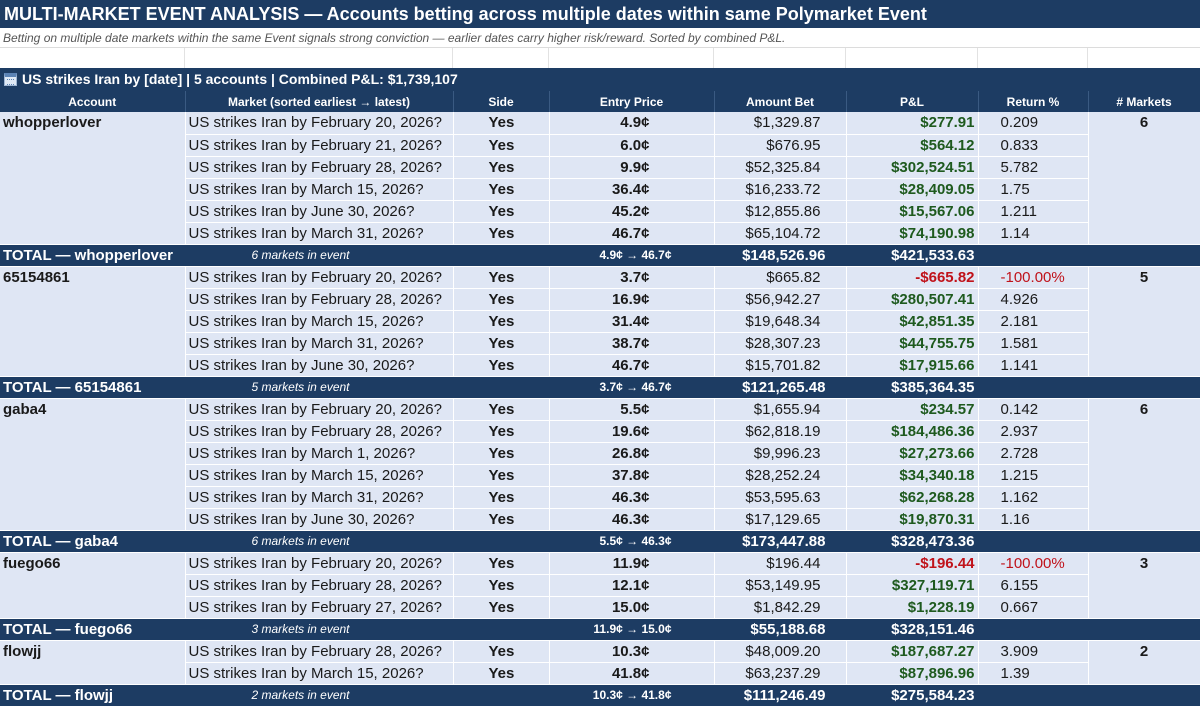  I want to click on total-amount: $148,526.96, so click(780, 255).